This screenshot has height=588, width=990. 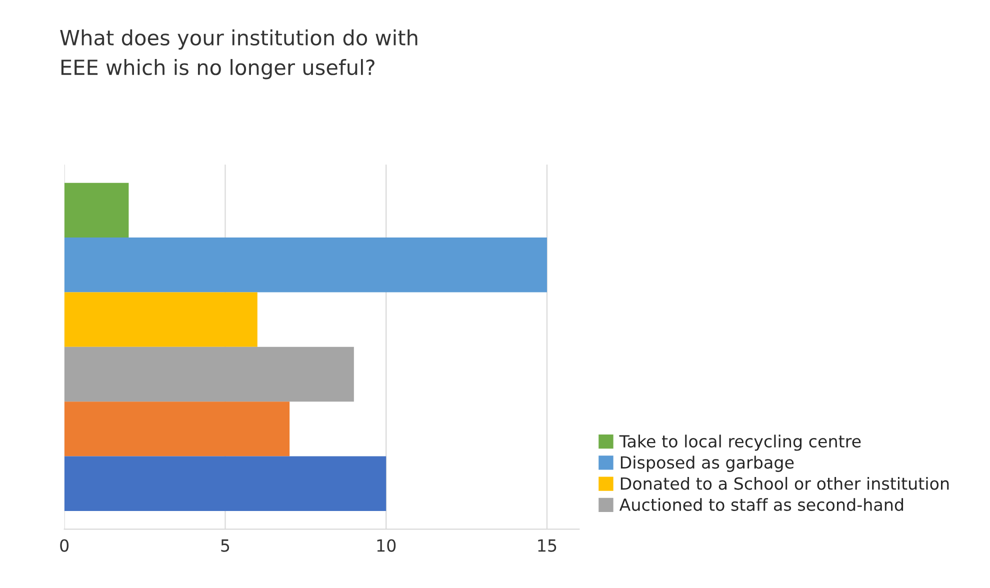 What do you see at coordinates (761, 504) in the screenshot?
I see `legend-label: Auctioned to staff as second-hand` at bounding box center [761, 504].